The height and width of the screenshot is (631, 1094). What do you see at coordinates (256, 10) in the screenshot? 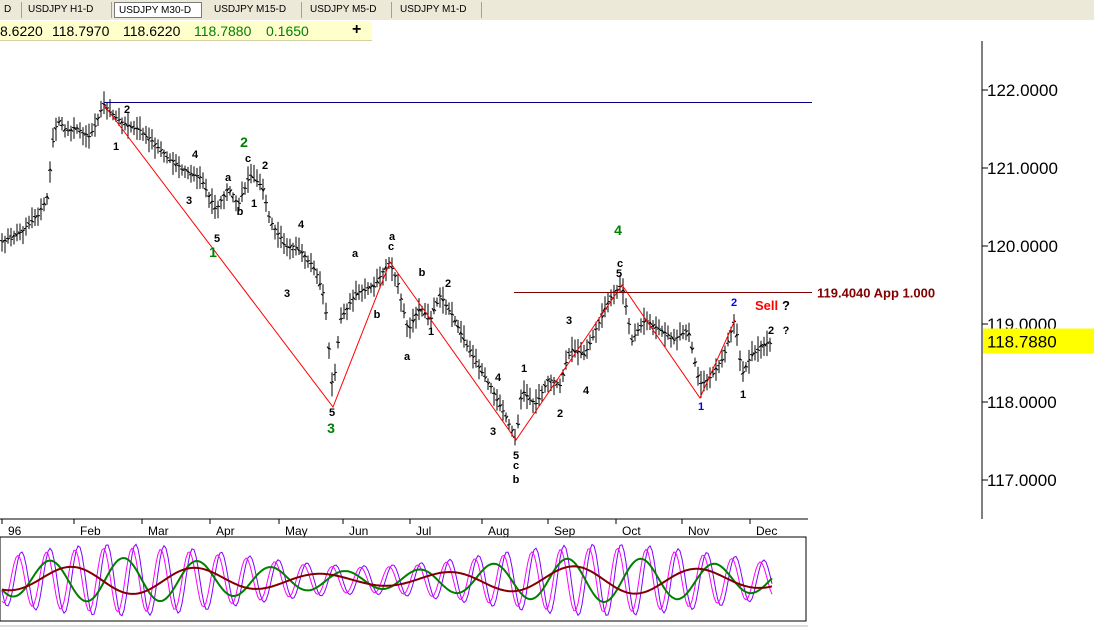
I see `tab-usdjpy-m15: USDJPY M15-D` at bounding box center [256, 10].